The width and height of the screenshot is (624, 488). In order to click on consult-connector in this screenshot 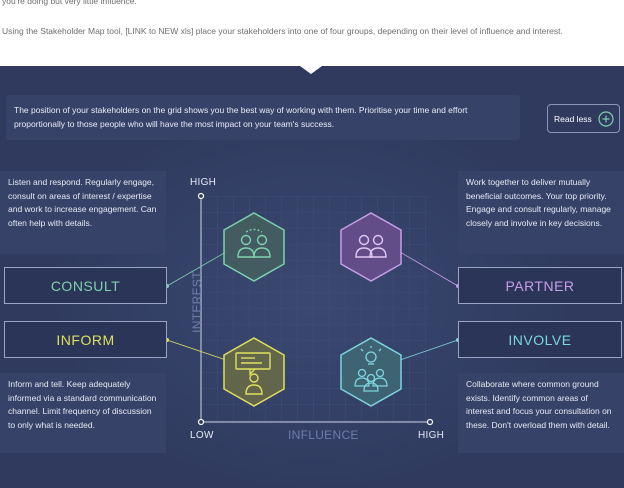, I will do `click(196, 269)`.